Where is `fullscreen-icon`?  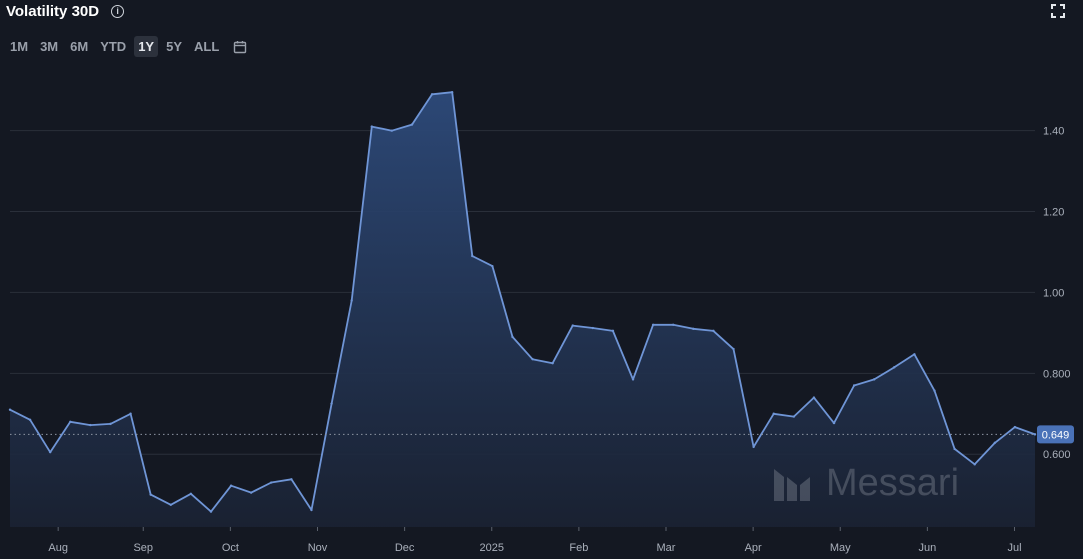 fullscreen-icon is located at coordinates (1058, 11).